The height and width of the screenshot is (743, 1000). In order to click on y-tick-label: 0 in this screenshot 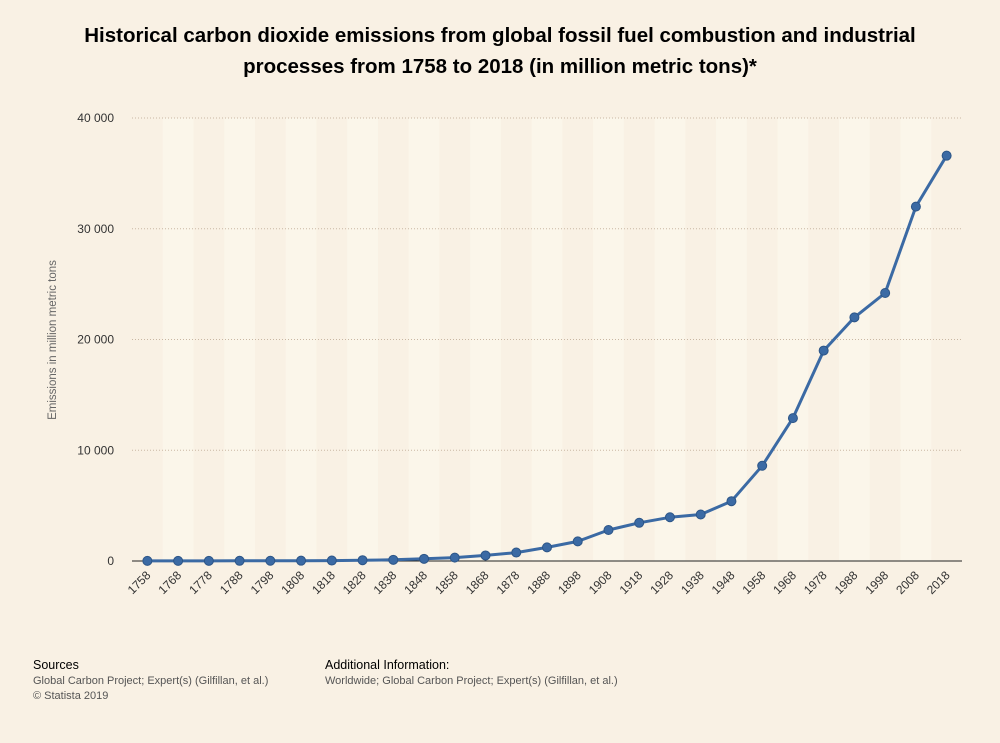, I will do `click(110, 561)`.